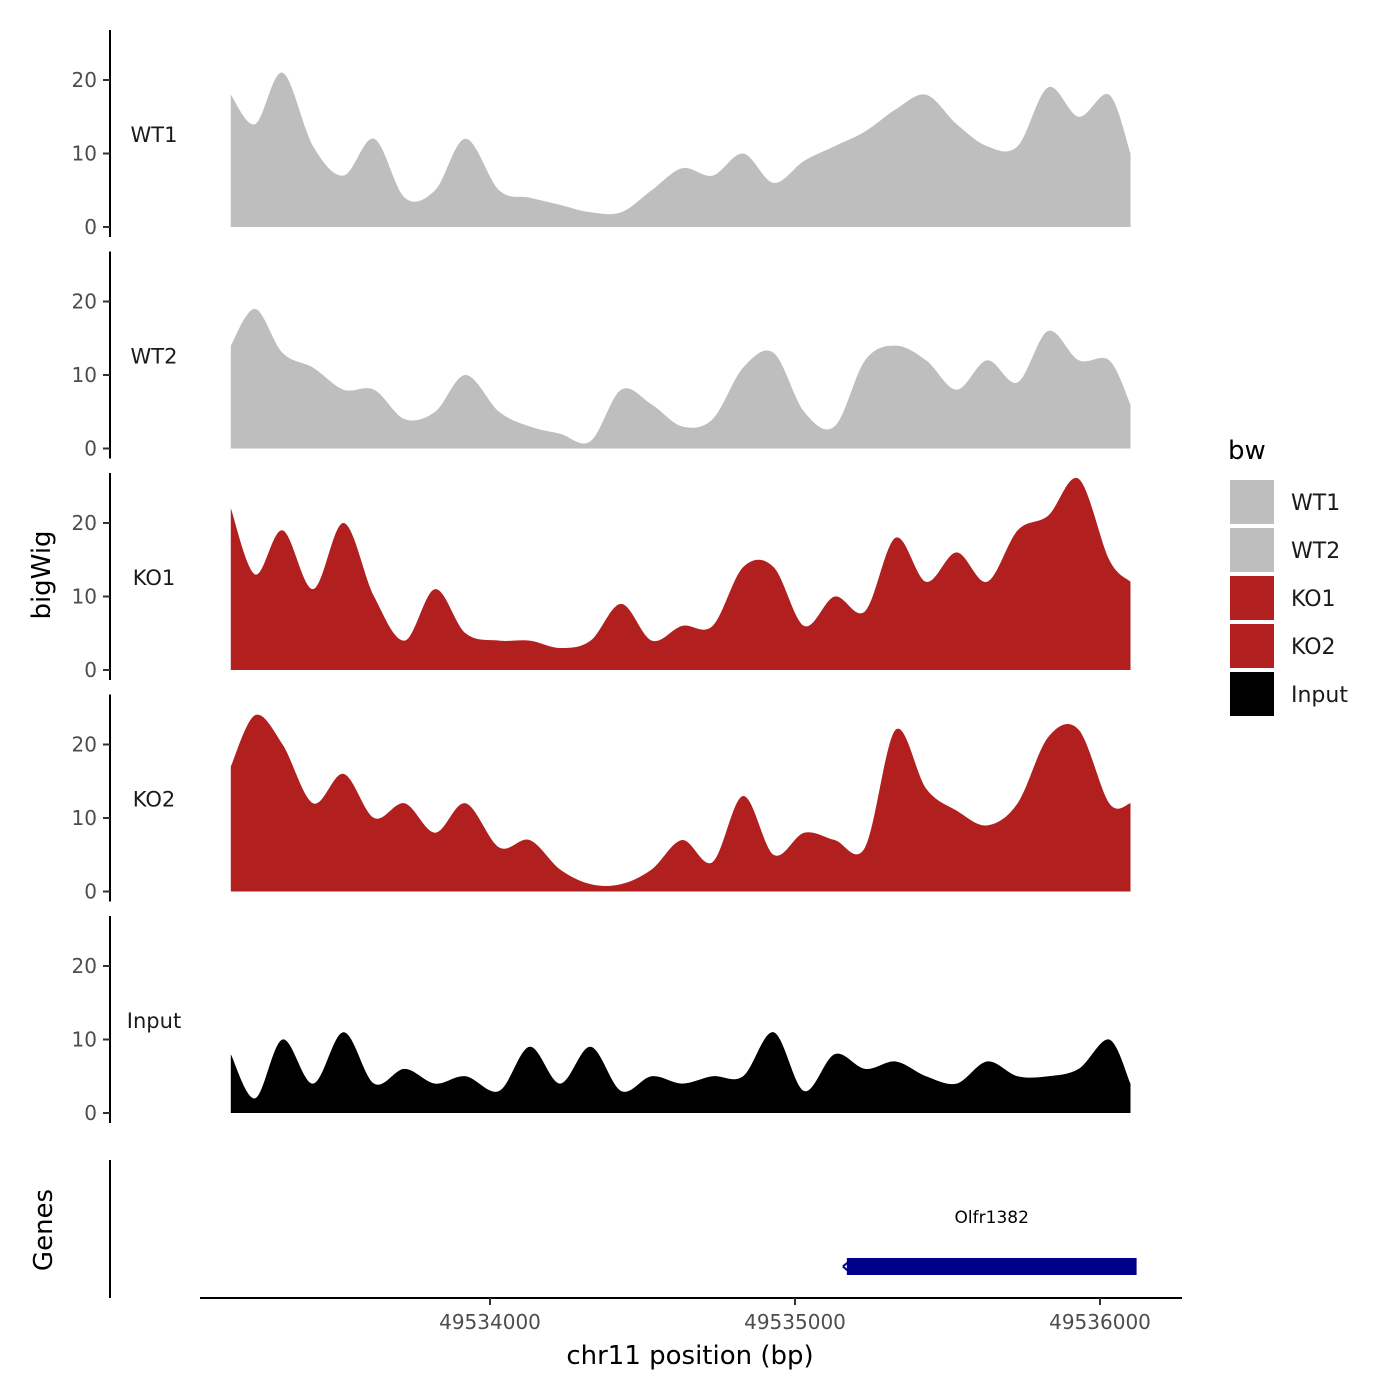 This screenshot has width=1400, height=1400. I want to click on track-label: KO1, so click(154, 578).